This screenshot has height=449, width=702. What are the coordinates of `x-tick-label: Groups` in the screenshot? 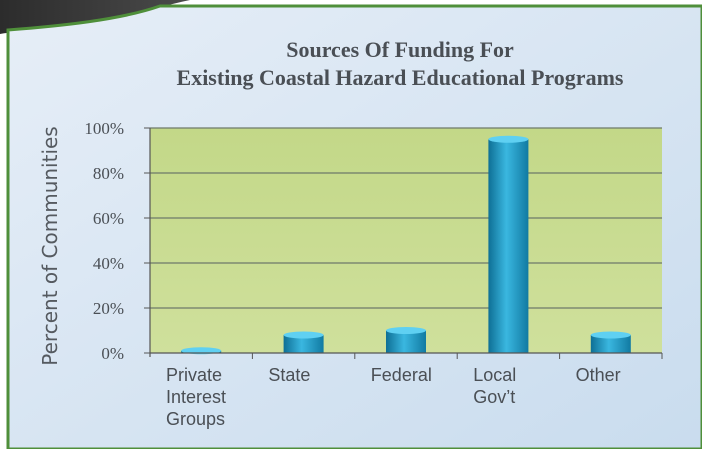 It's located at (195, 419).